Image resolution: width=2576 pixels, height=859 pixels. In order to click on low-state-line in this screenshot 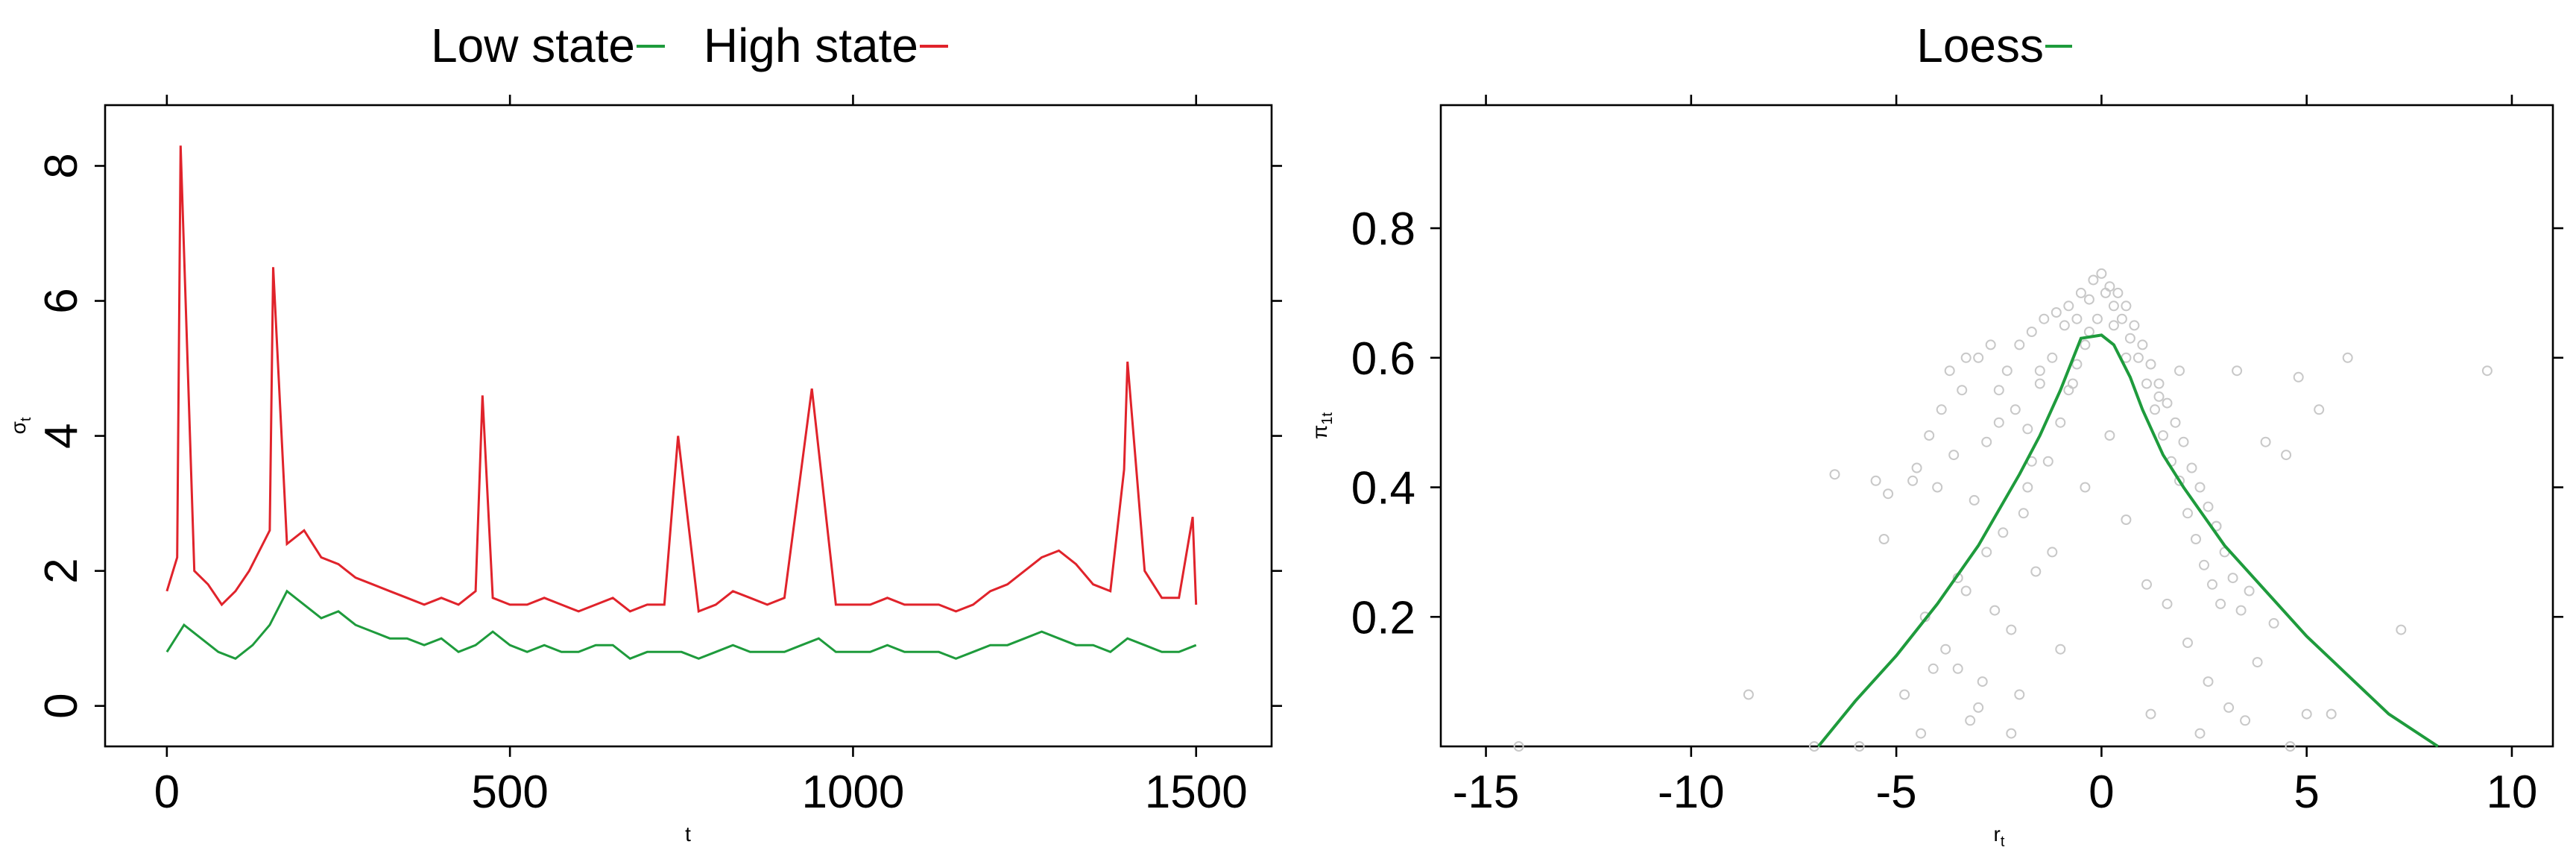, I will do `click(681, 625)`.